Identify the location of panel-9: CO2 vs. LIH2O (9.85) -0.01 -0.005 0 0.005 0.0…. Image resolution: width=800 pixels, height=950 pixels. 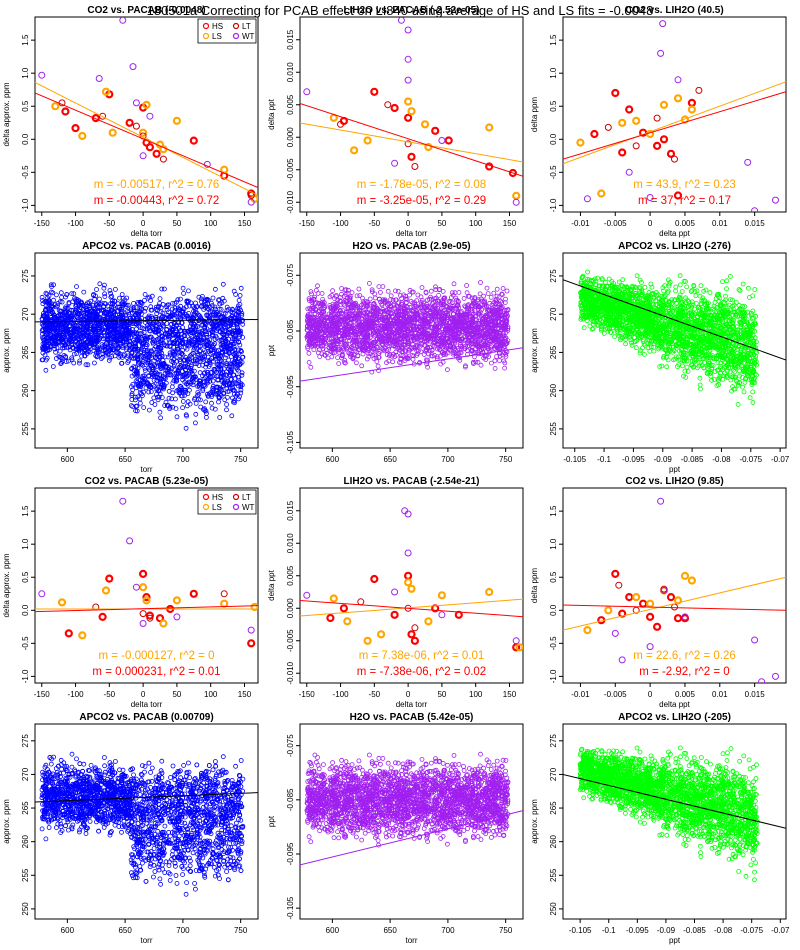
(658, 592).